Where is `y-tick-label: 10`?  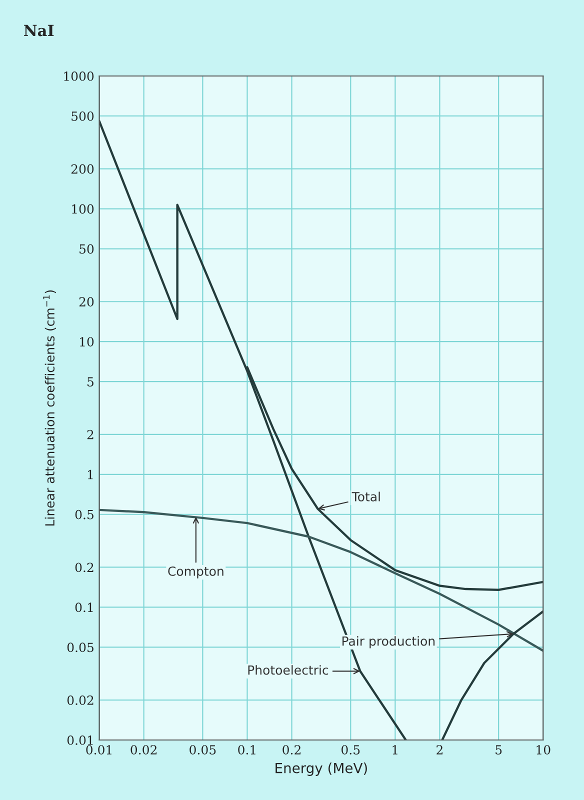
y-tick-label: 10 is located at coordinates (87, 342).